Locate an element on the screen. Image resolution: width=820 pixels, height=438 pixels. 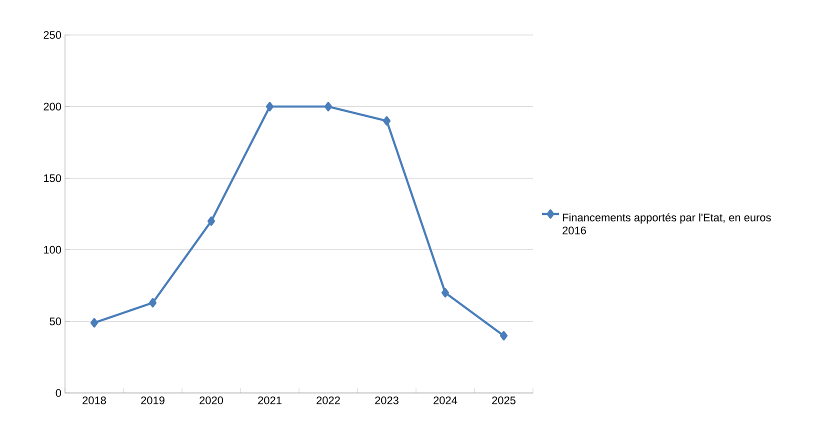
x-tick-label: 2025 is located at coordinates (504, 400).